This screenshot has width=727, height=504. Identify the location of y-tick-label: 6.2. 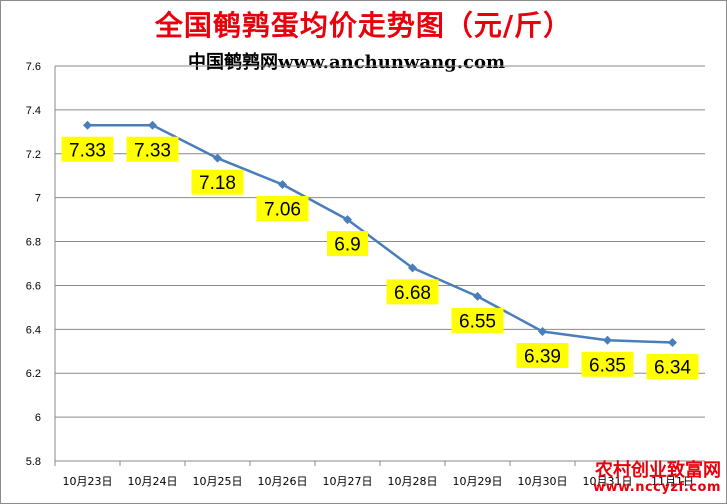
(33, 374).